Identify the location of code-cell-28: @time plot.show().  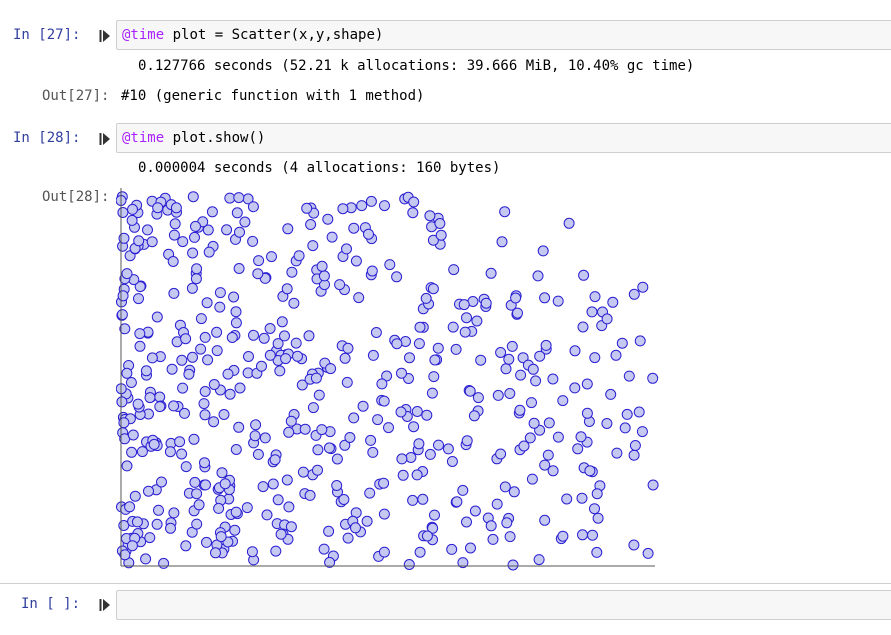
(503, 138).